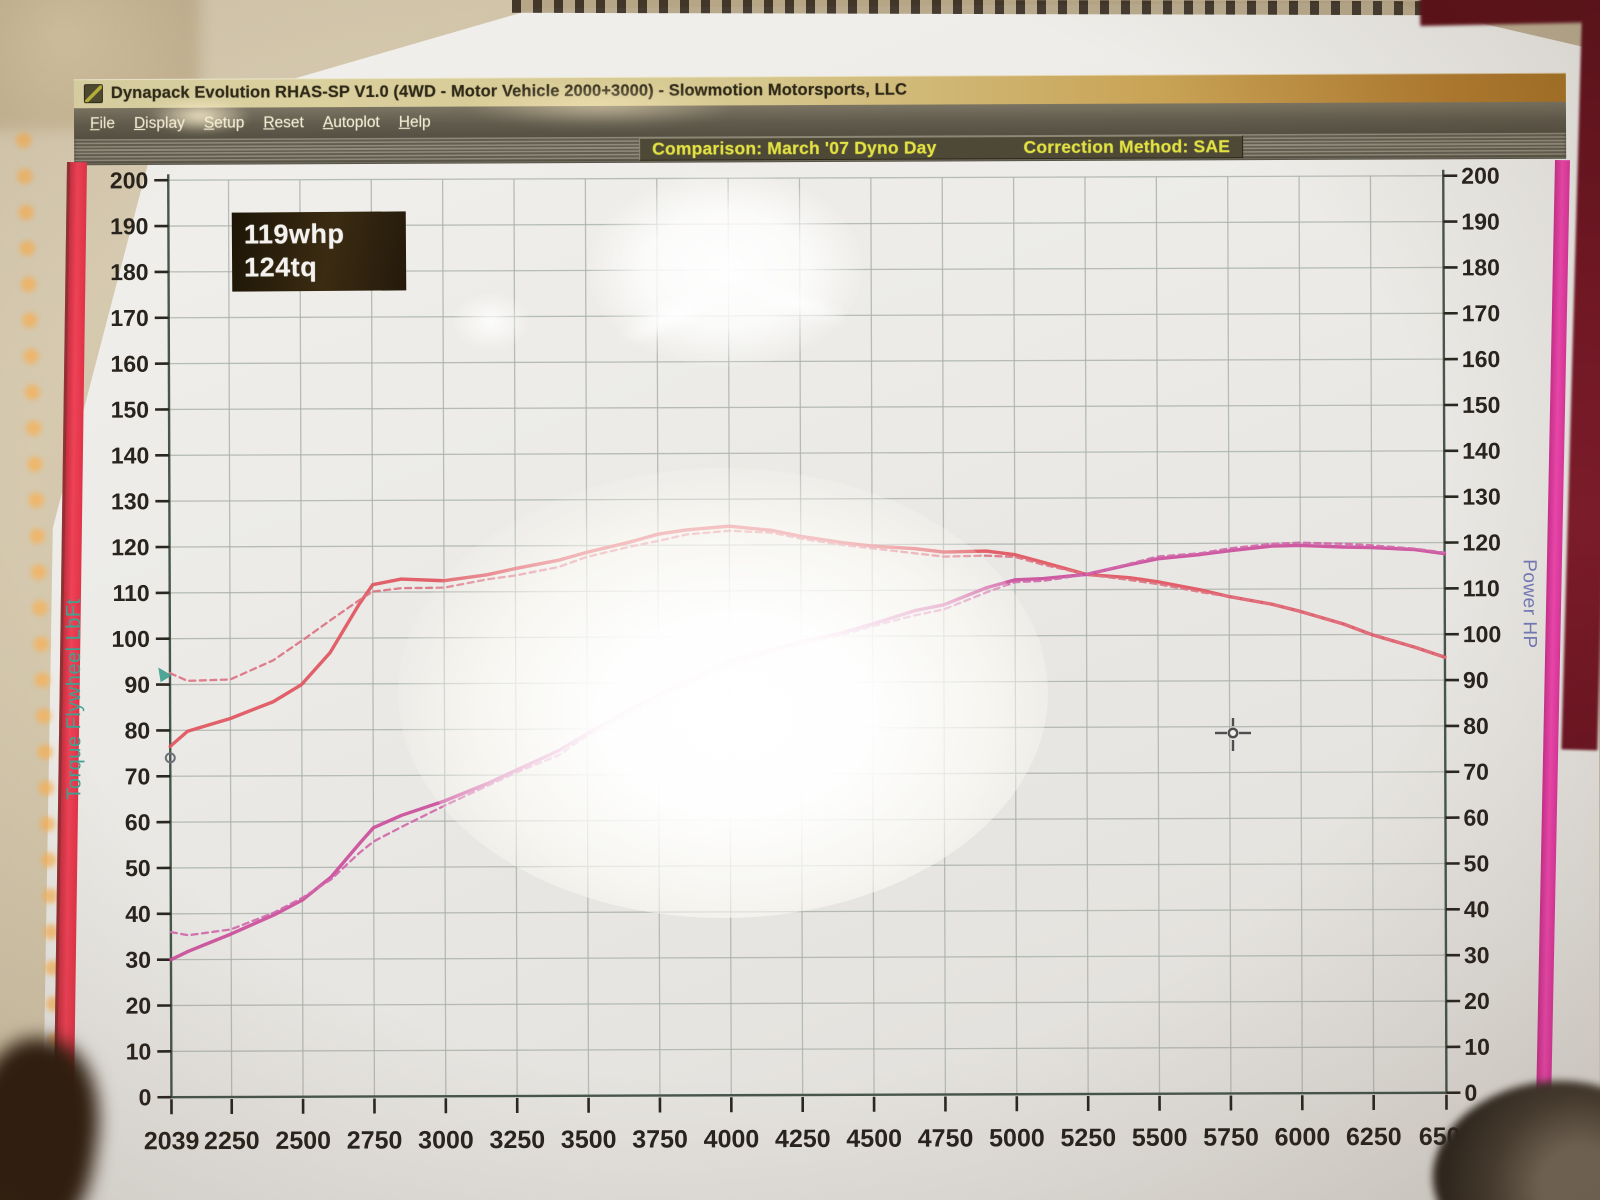 This screenshot has height=1200, width=1600. Describe the element at coordinates (375, 1140) in the screenshot. I see `x-tick-label: 2750` at that location.